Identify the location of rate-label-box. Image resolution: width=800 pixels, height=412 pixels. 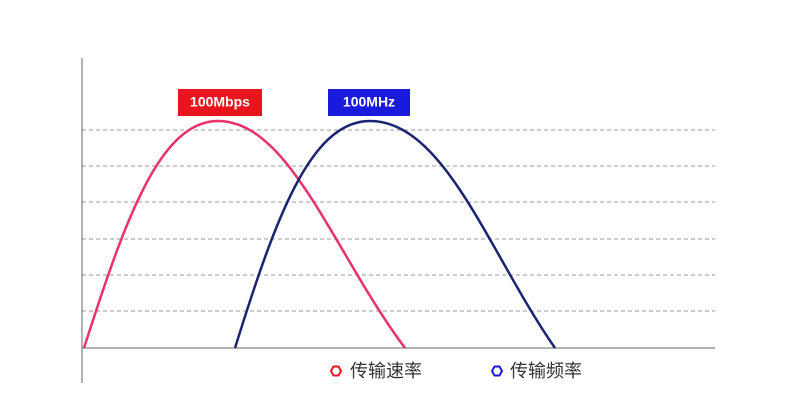
(220, 102).